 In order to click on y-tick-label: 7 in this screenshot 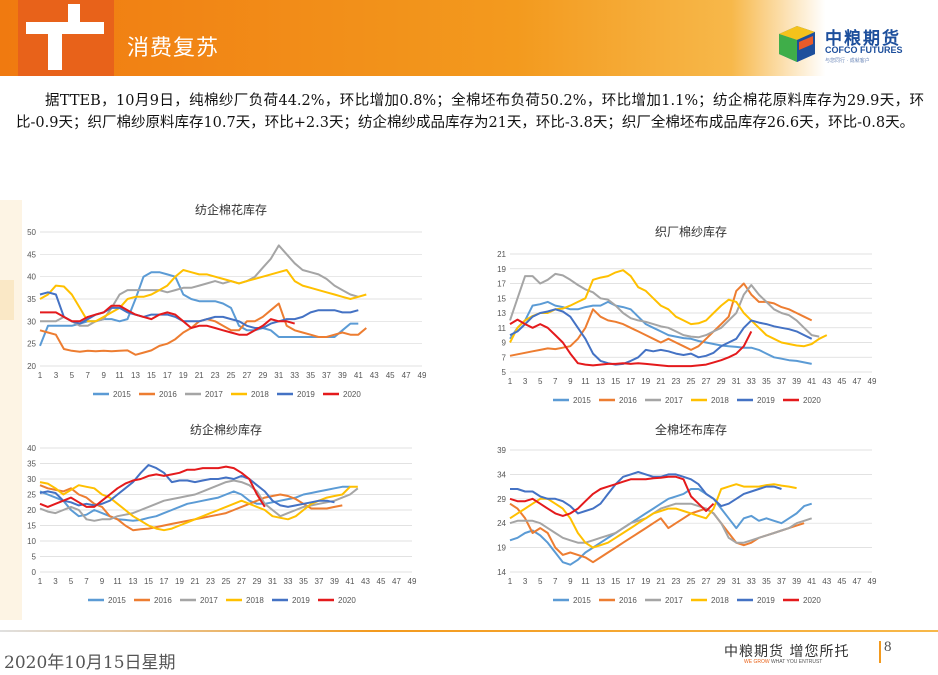, I will do `click(504, 357)`.